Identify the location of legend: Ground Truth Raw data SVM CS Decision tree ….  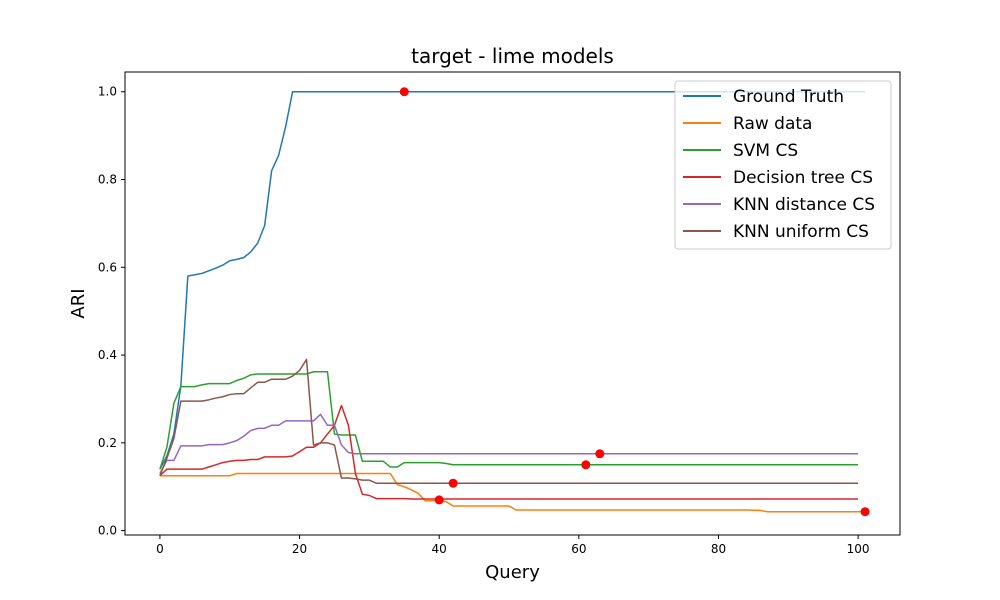
(783, 165).